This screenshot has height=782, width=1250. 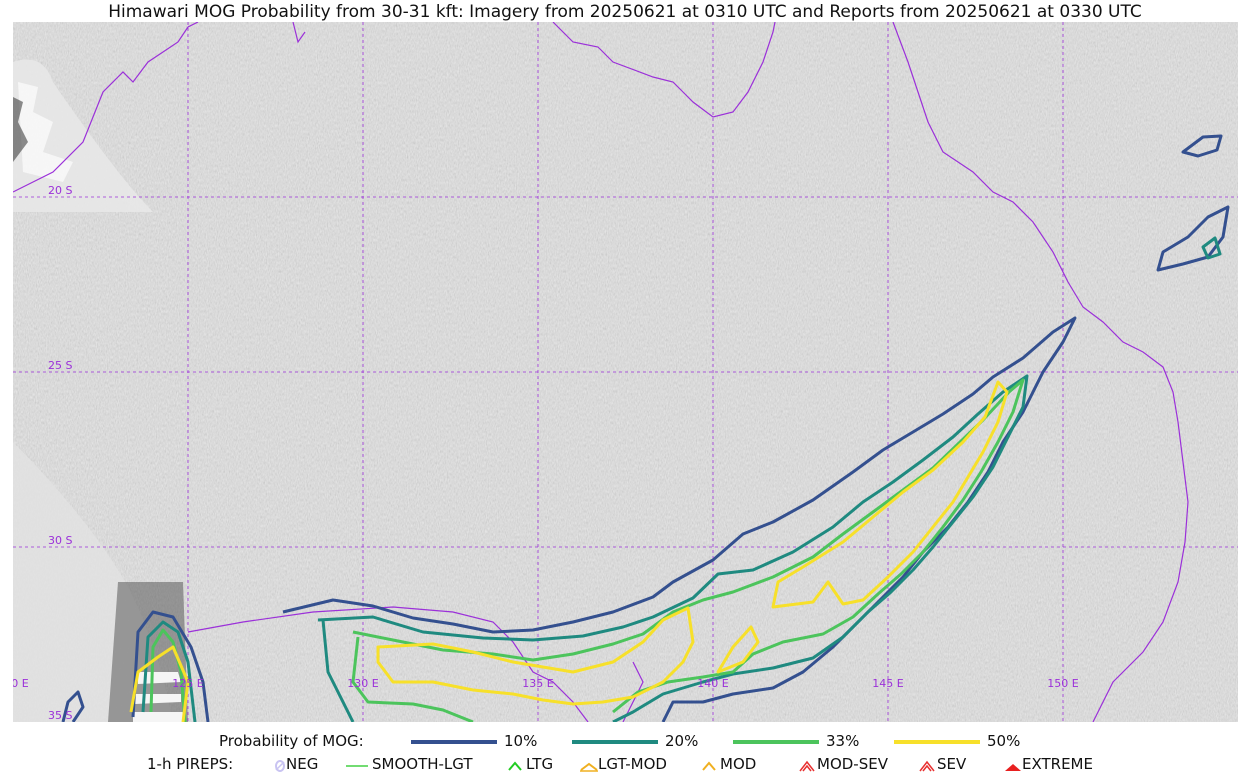 What do you see at coordinates (357, 767) in the screenshot?
I see `smooth-line-icon` at bounding box center [357, 767].